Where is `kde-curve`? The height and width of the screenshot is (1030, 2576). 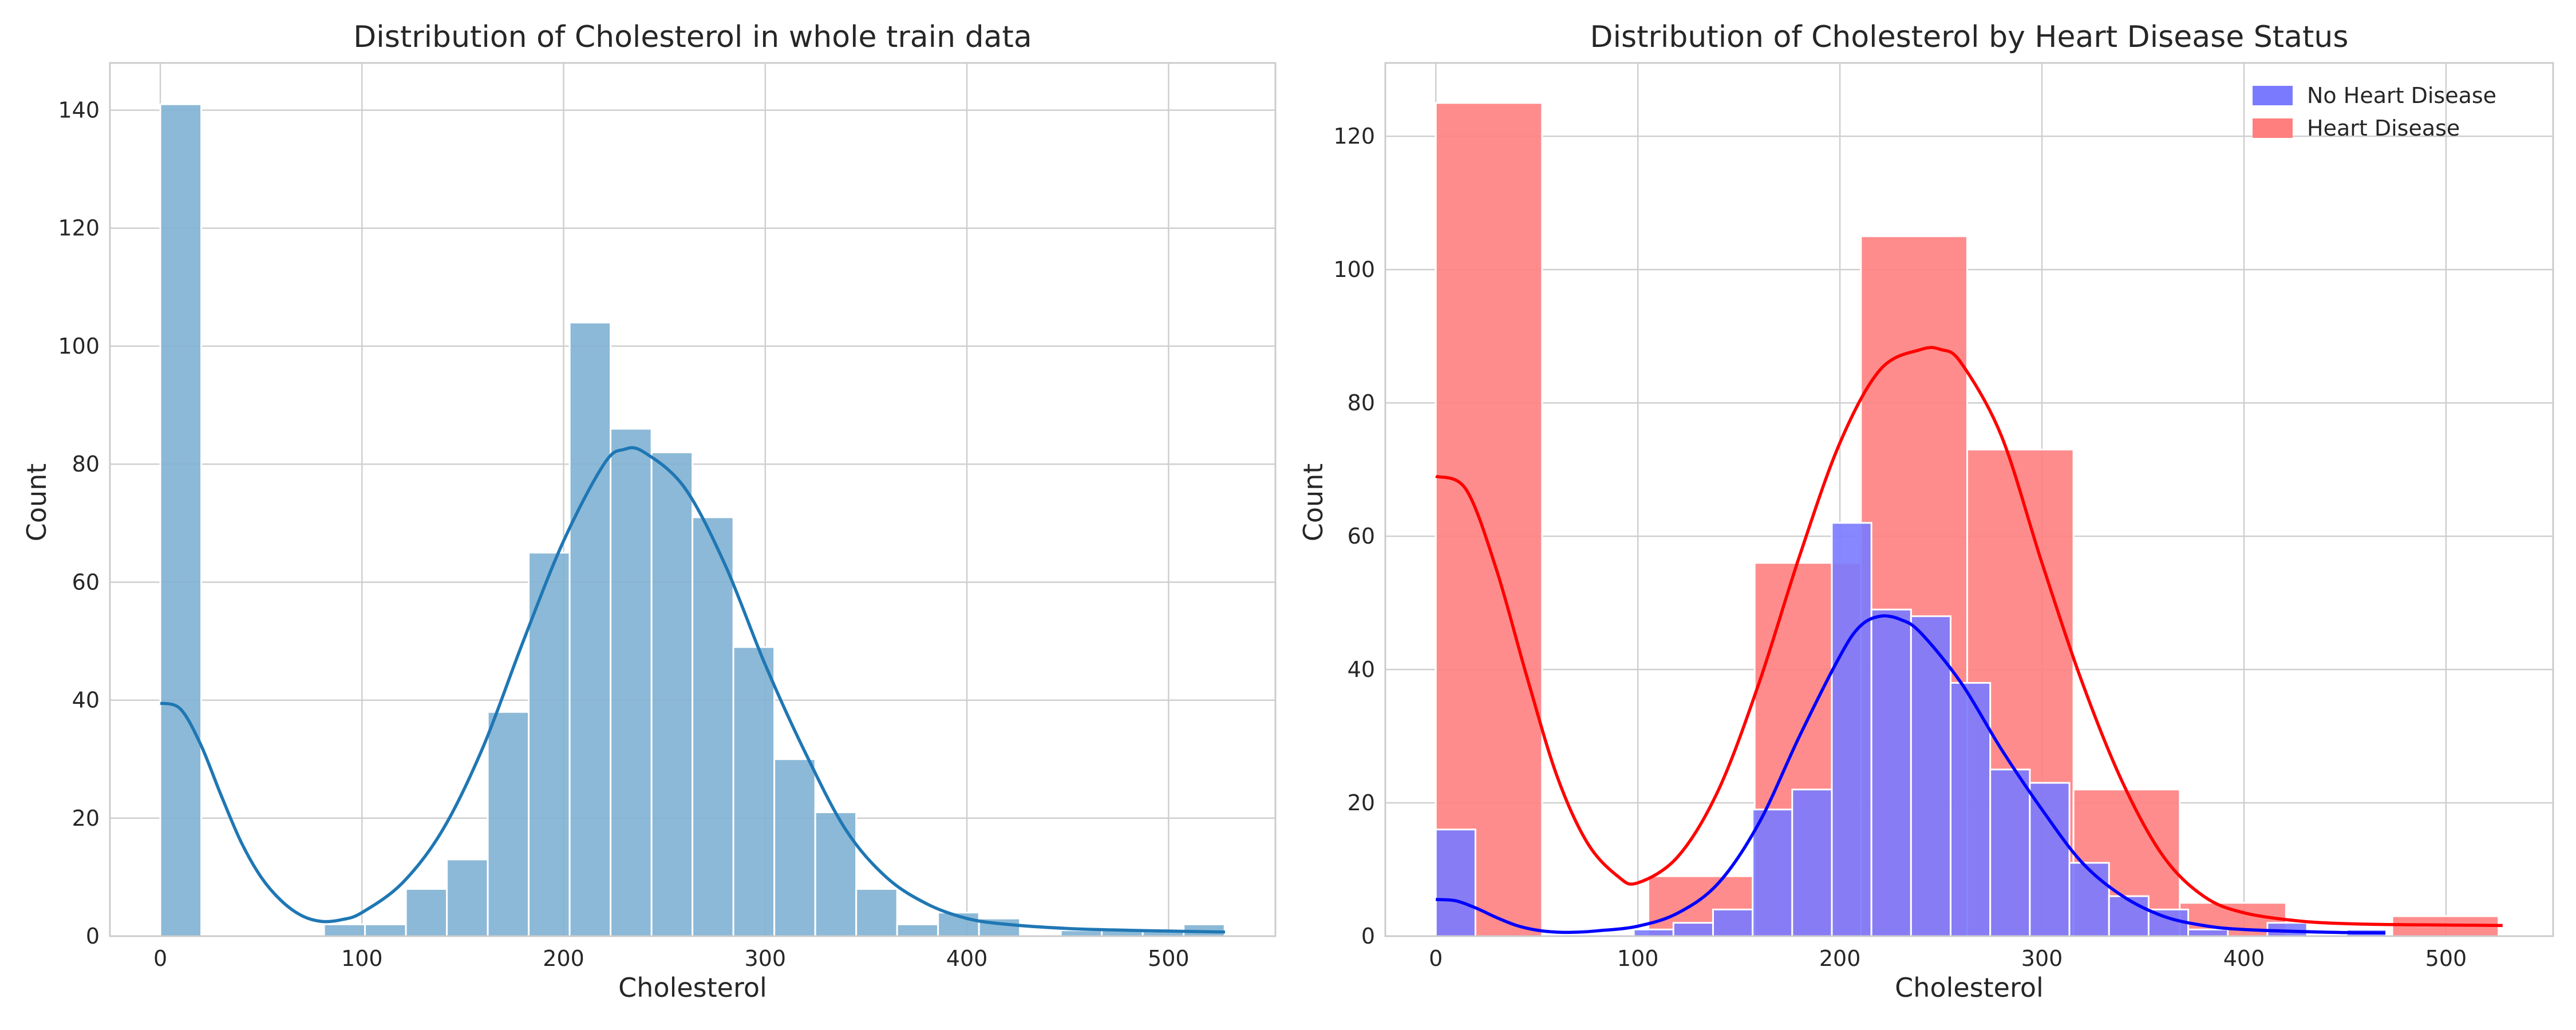 kde-curve is located at coordinates (1911, 774).